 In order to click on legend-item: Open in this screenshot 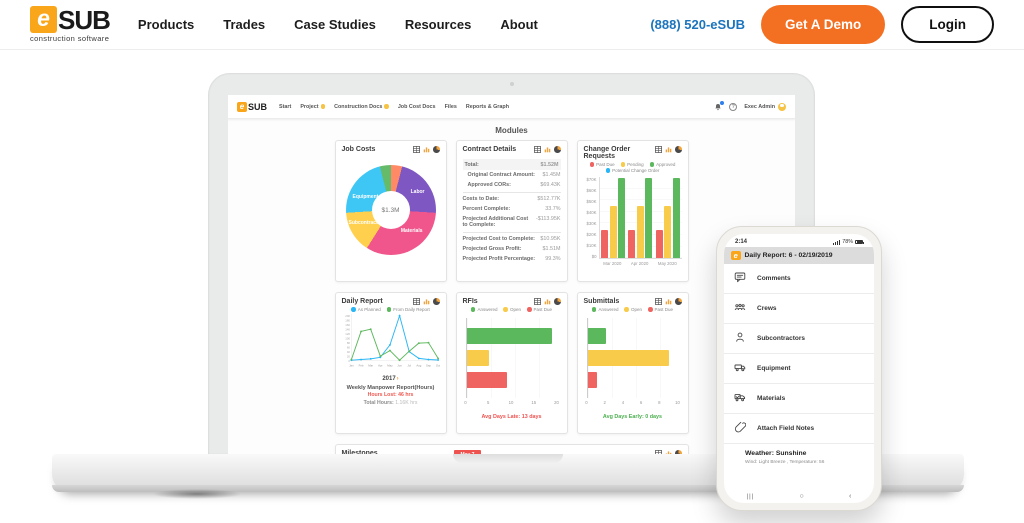, I will do `click(633, 309)`.